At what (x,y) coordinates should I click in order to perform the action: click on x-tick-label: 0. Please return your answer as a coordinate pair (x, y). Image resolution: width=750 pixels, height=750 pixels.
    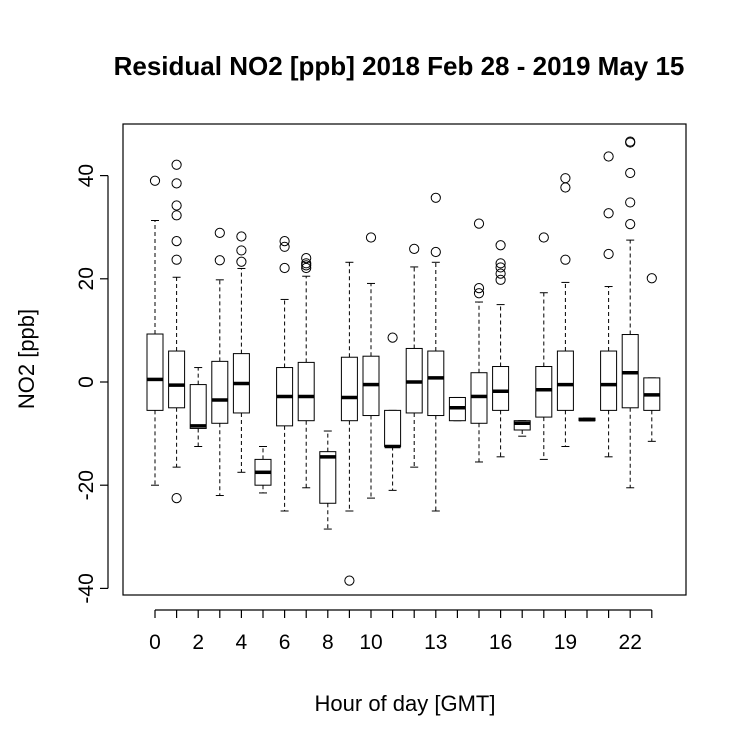
    Looking at the image, I should click on (155, 642).